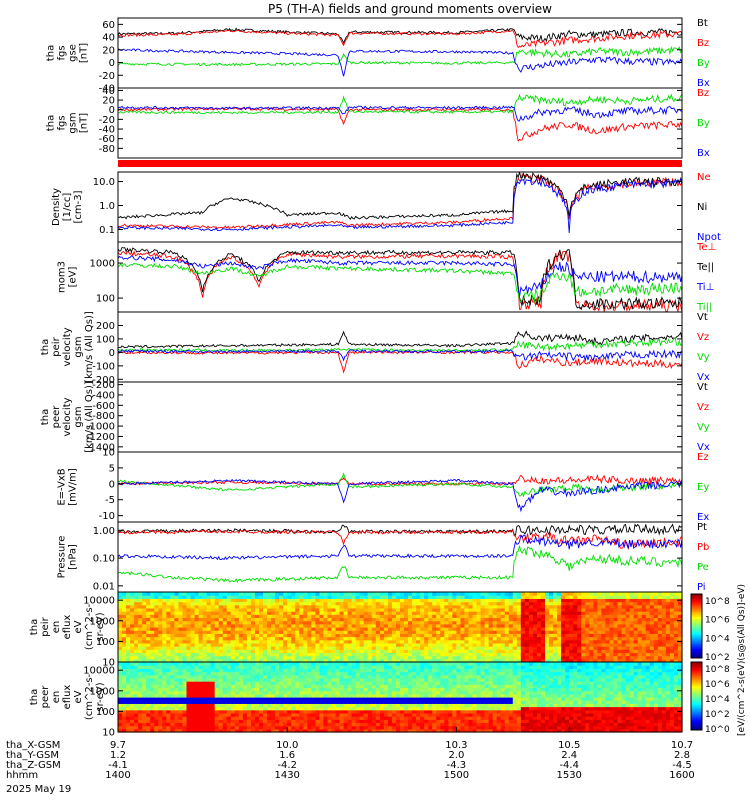 Image resolution: width=750 pixels, height=800 pixels. I want to click on series-line, so click(400, 339).